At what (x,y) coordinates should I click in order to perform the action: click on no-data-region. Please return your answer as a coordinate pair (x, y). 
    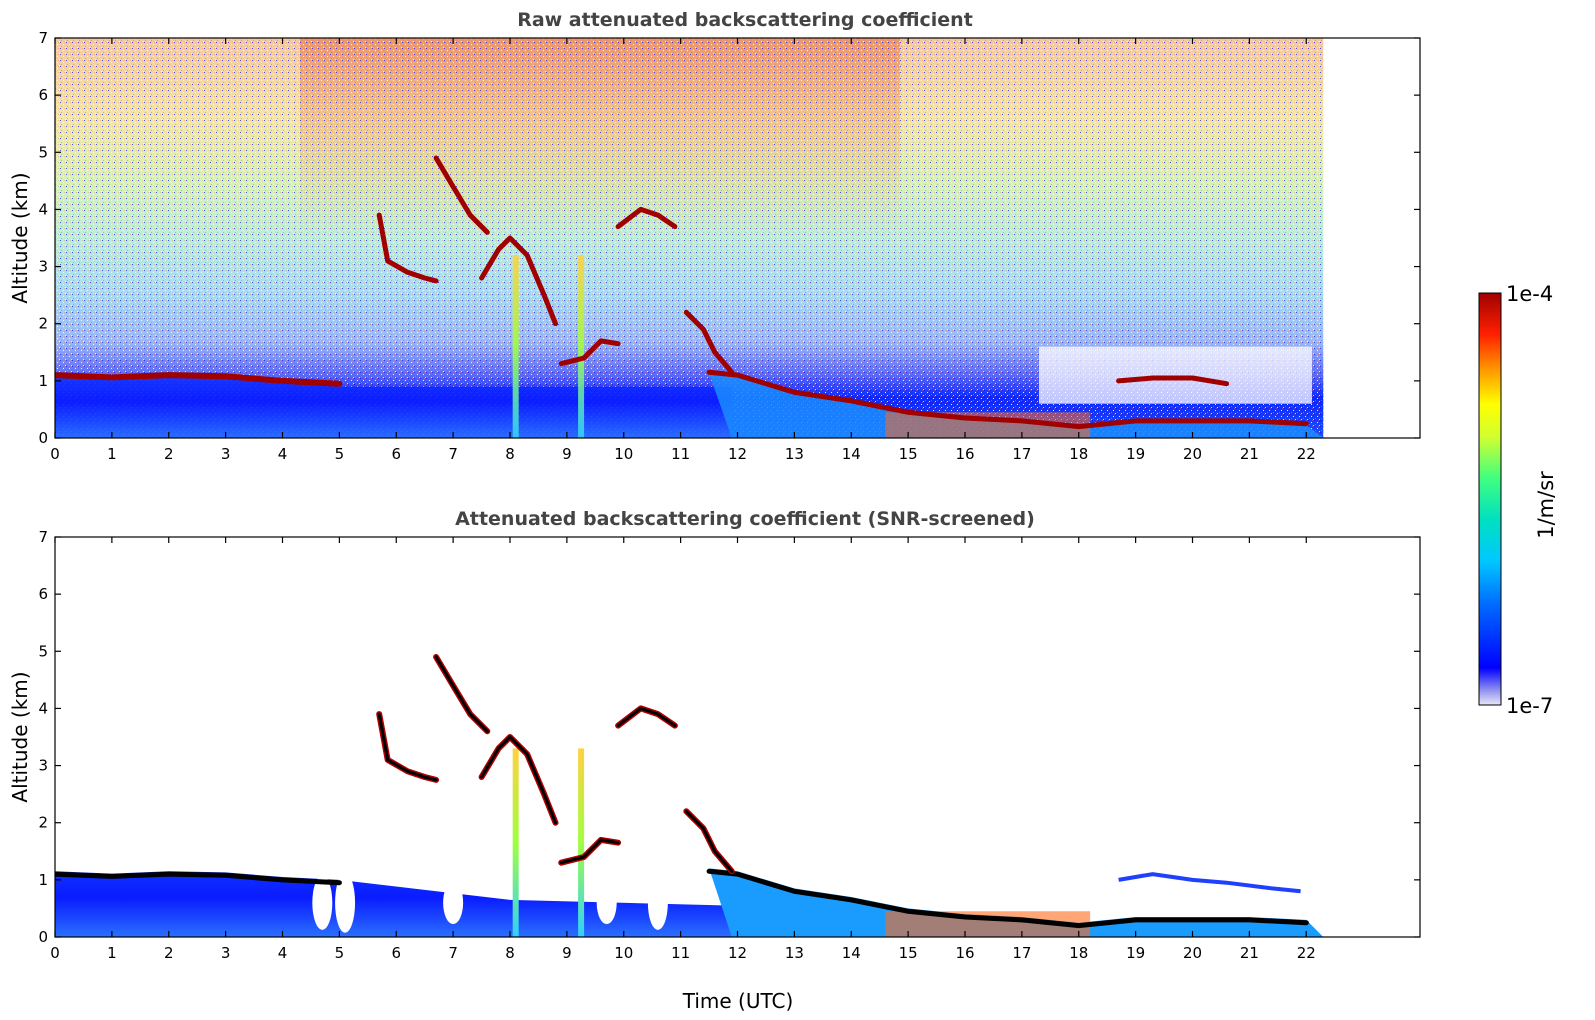
    Looking at the image, I should click on (1371, 238).